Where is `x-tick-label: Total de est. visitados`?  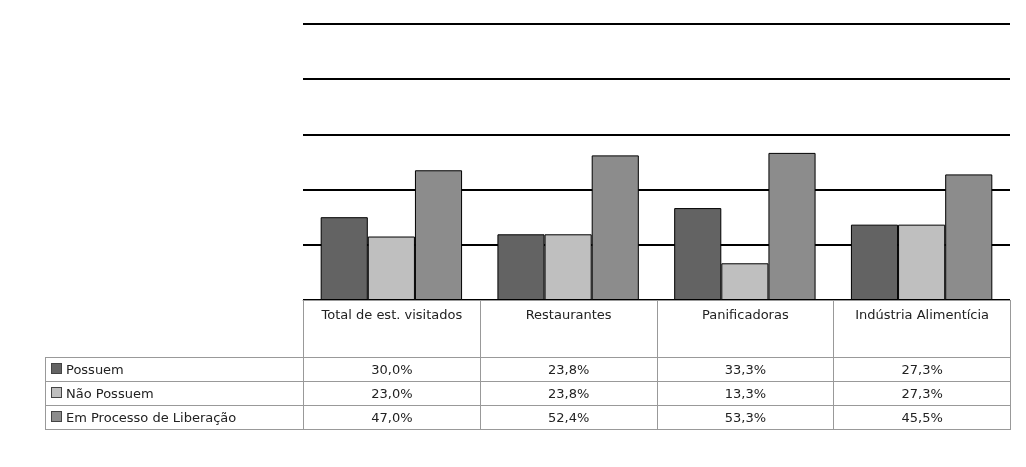
x-tick-label: Total de est. visitados is located at coordinates (392, 329).